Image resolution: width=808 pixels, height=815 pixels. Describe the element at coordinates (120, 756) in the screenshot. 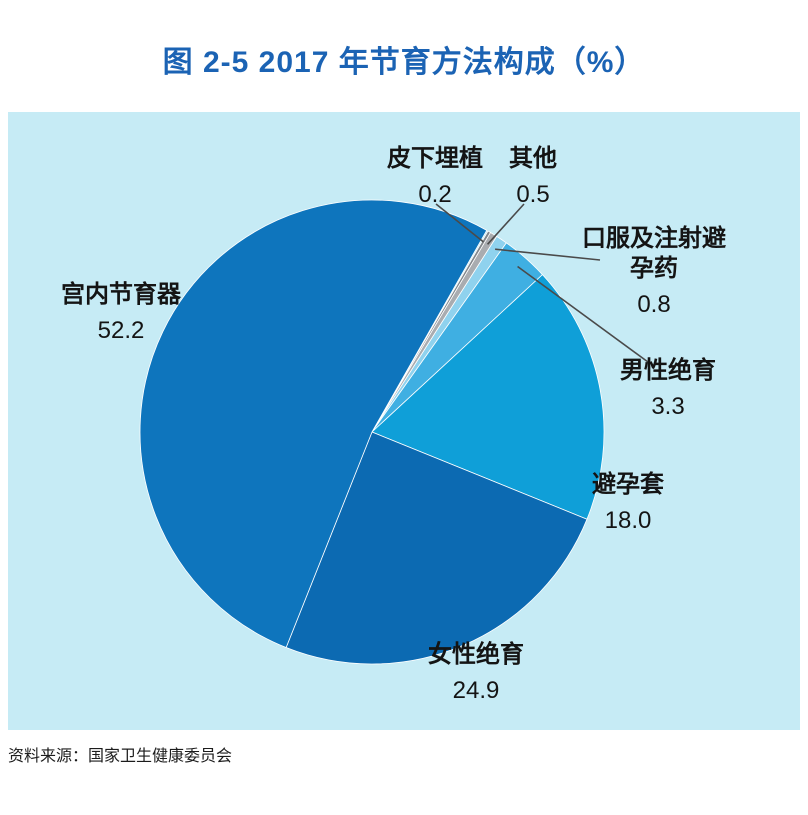

I see `source-note: 资料来源：国家卫生健康委员会` at that location.